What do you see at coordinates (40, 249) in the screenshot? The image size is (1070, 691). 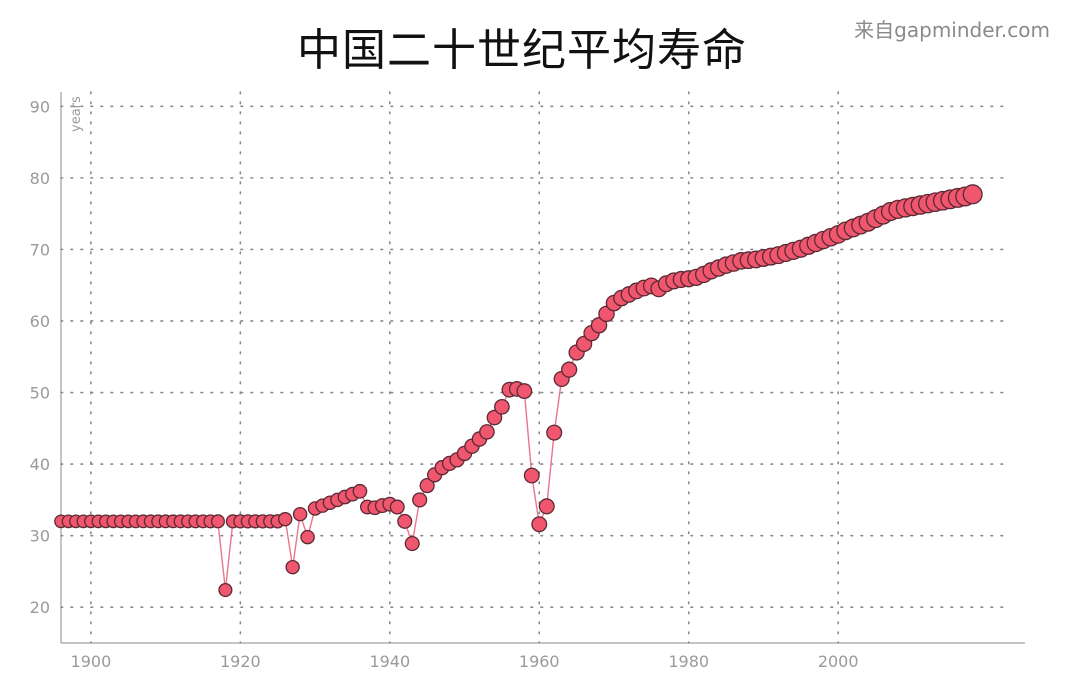 I see `y-tick-label: 70` at bounding box center [40, 249].